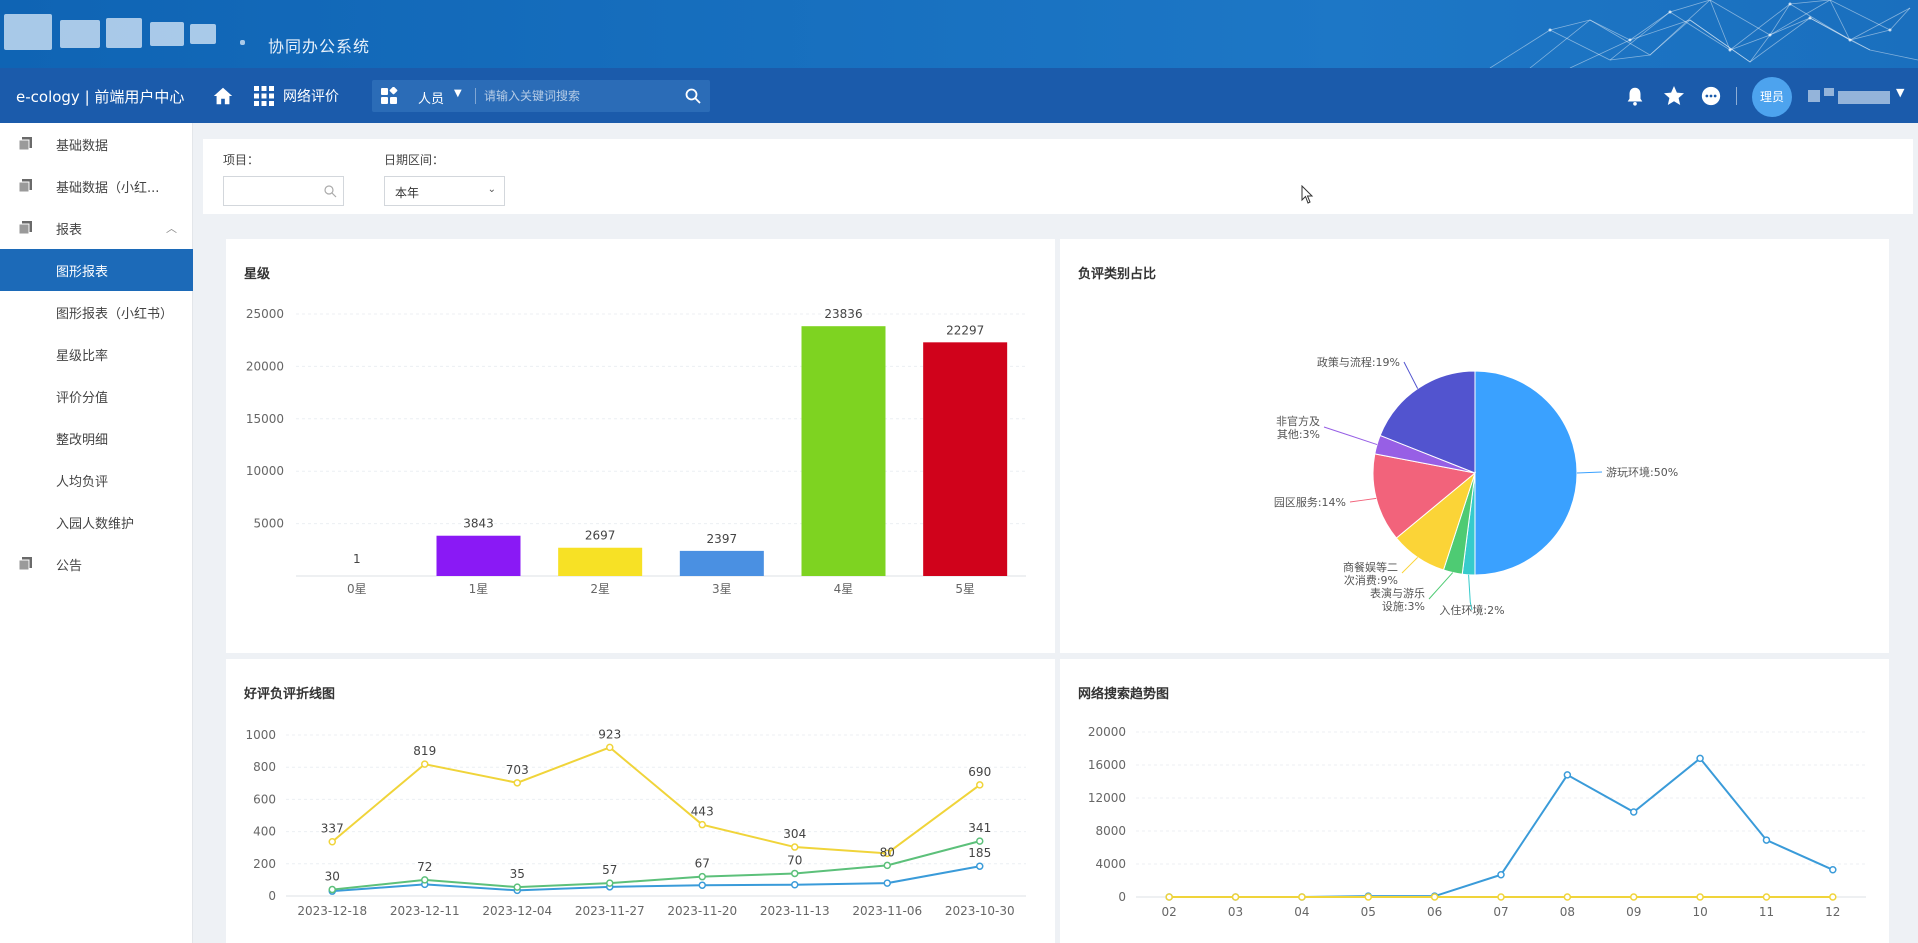 The height and width of the screenshot is (943, 1918). Describe the element at coordinates (260, 735) in the screenshot. I see `y-tick-label: 1000` at that location.